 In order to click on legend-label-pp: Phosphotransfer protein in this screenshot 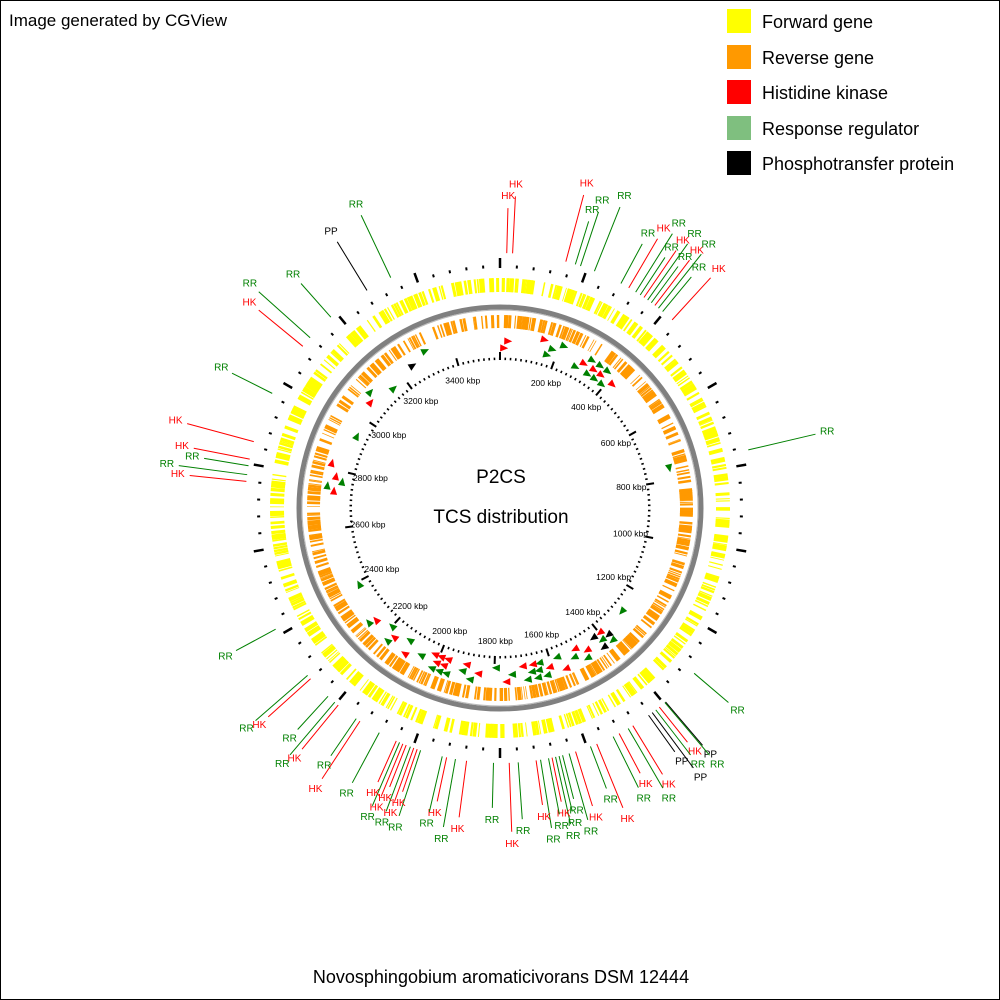, I will do `click(858, 164)`.